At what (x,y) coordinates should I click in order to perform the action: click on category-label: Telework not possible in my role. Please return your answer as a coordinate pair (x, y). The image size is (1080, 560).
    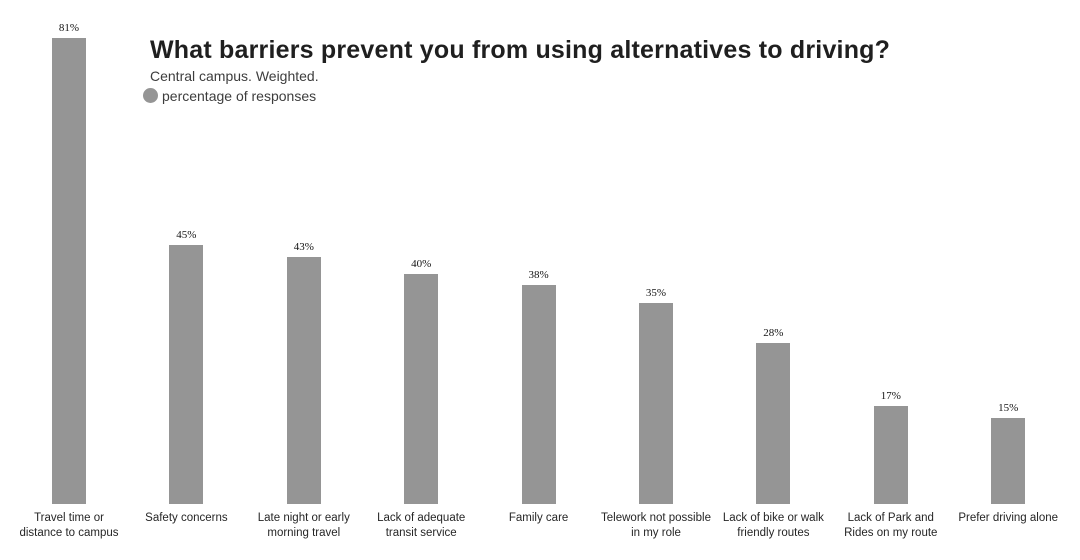
    Looking at the image, I should click on (656, 525).